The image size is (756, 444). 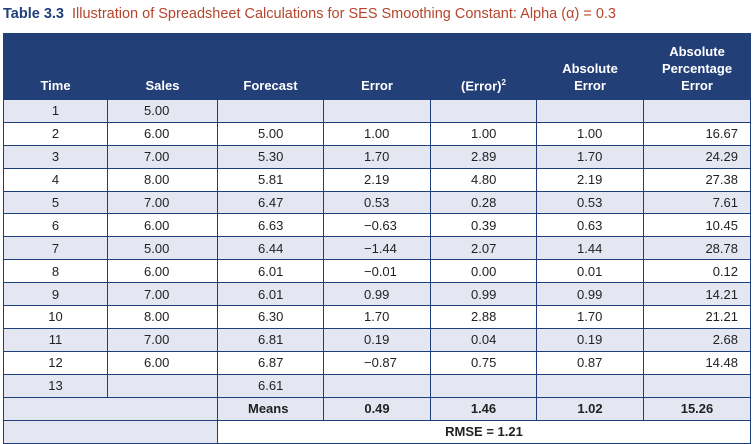 I want to click on means-label: Means, so click(x=270, y=408).